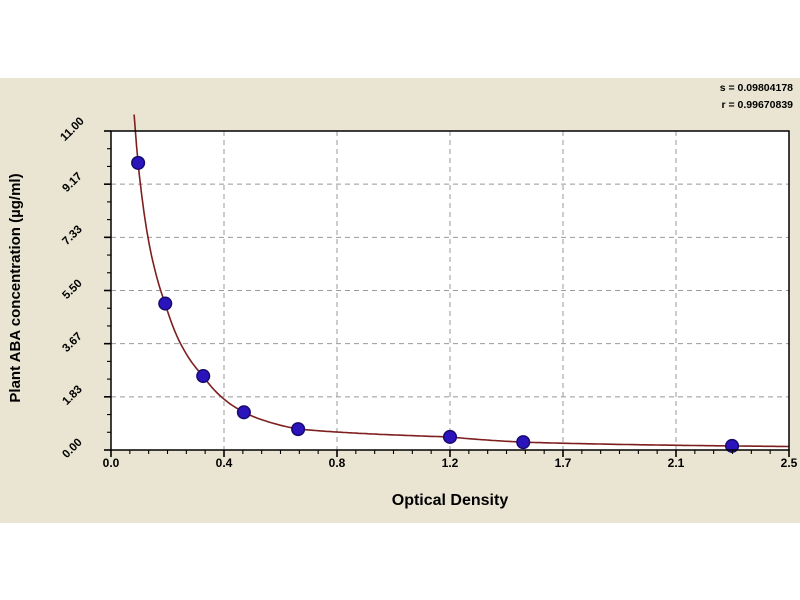  What do you see at coordinates (756, 88) in the screenshot?
I see `stat-s: s = 0.09804178` at bounding box center [756, 88].